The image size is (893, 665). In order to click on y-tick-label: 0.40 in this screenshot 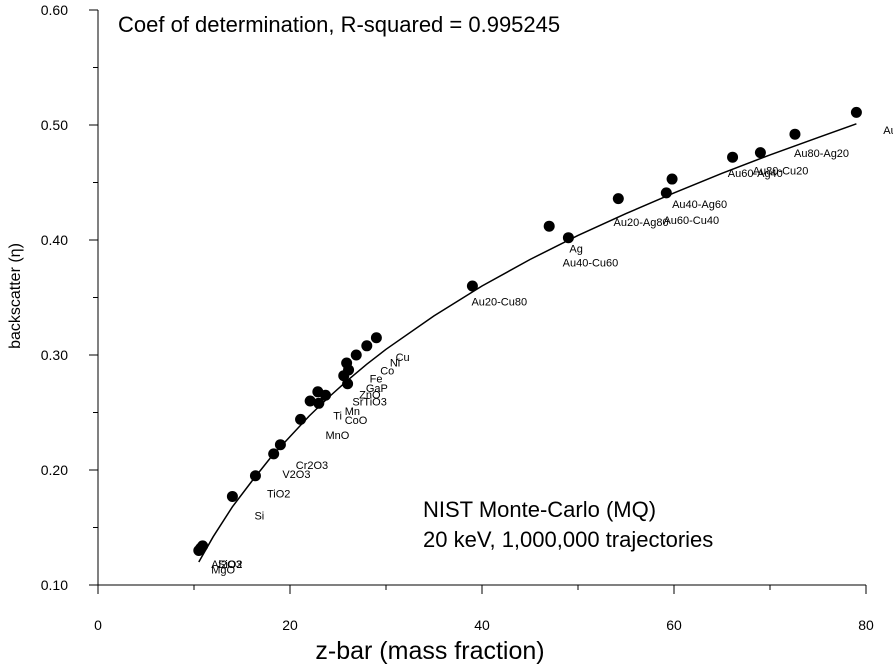, I will do `click(54, 240)`.